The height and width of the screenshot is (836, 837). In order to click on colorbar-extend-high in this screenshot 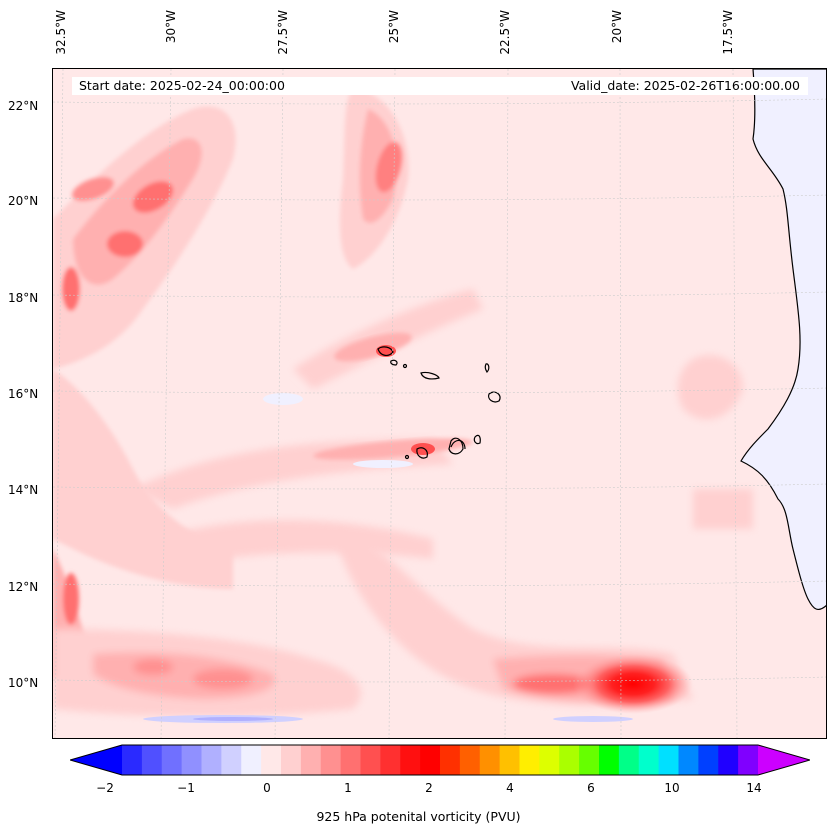, I will do `click(784, 760)`.